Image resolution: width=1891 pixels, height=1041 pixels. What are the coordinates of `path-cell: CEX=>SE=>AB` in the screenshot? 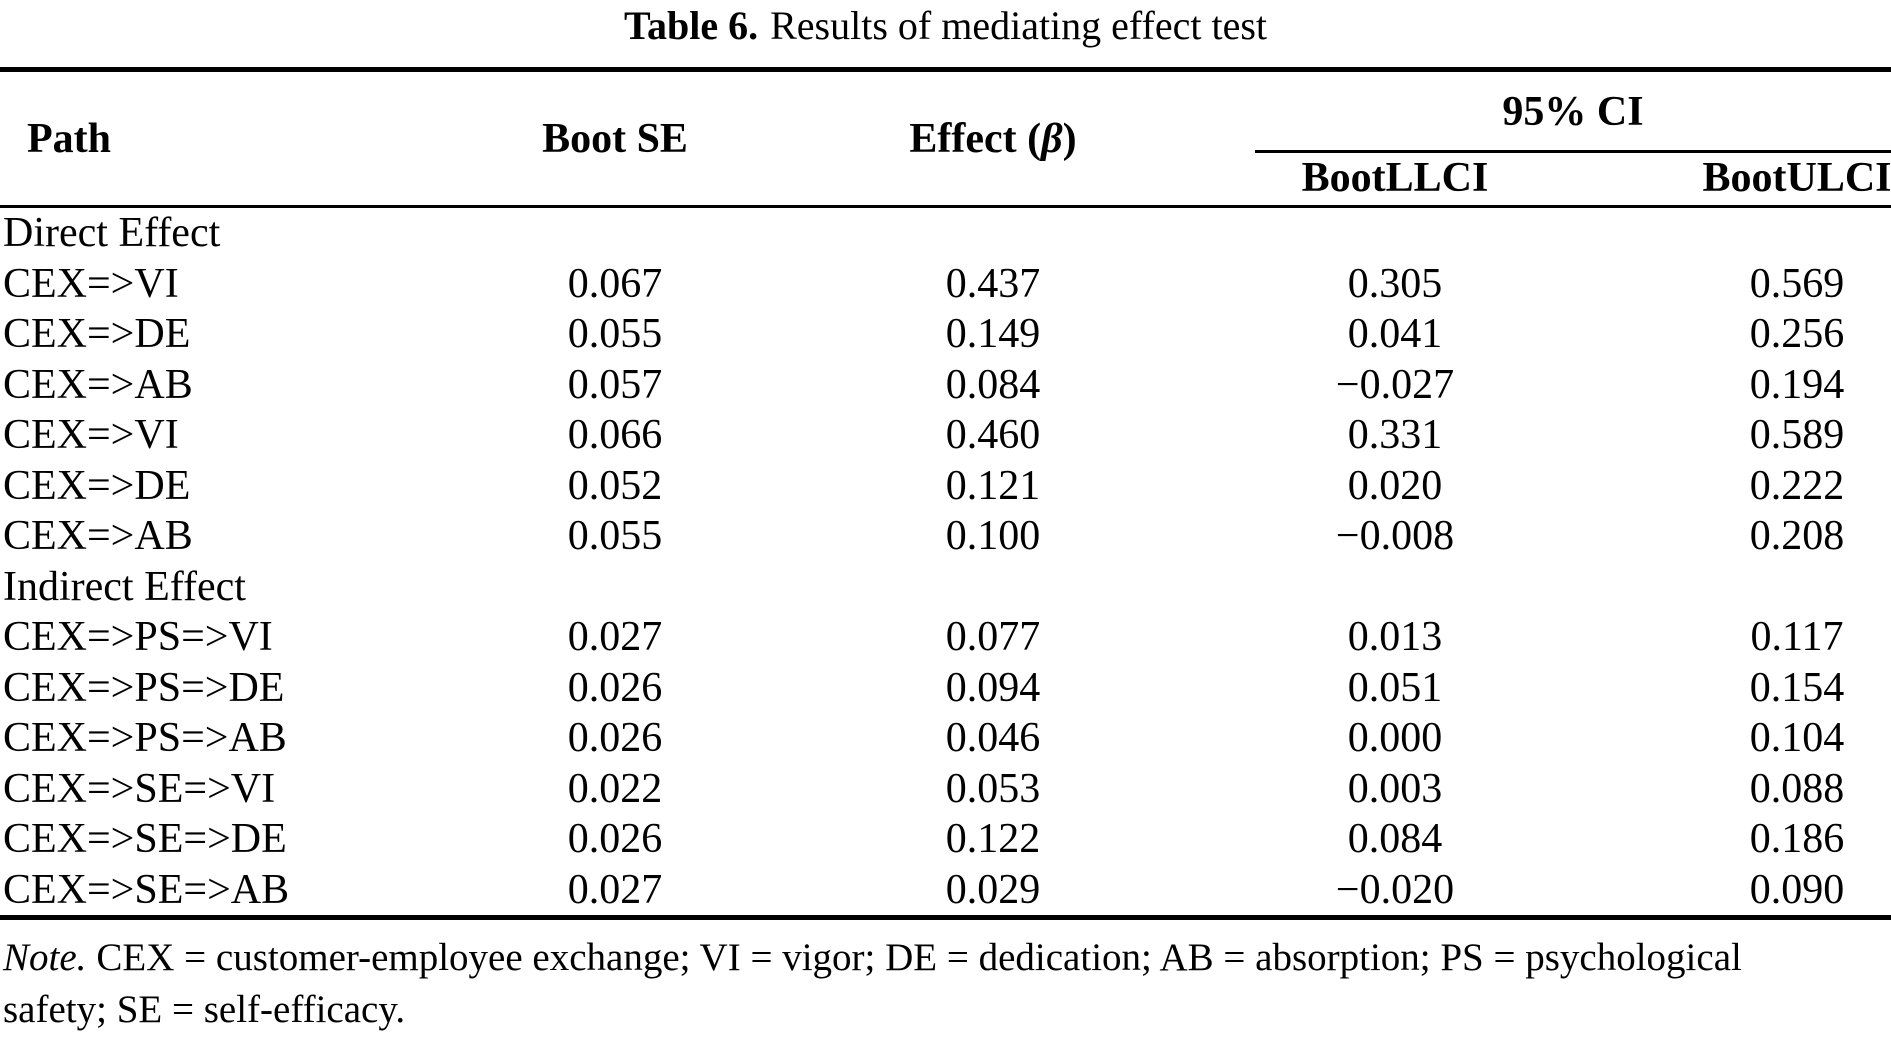 It's located at (146, 889).